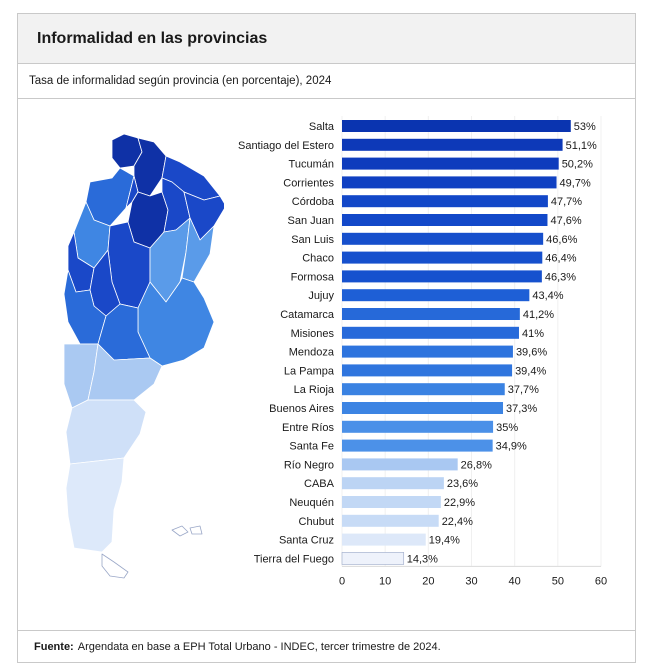  Describe the element at coordinates (523, 390) in the screenshot. I see `bar-value-label: 37,7%` at that location.